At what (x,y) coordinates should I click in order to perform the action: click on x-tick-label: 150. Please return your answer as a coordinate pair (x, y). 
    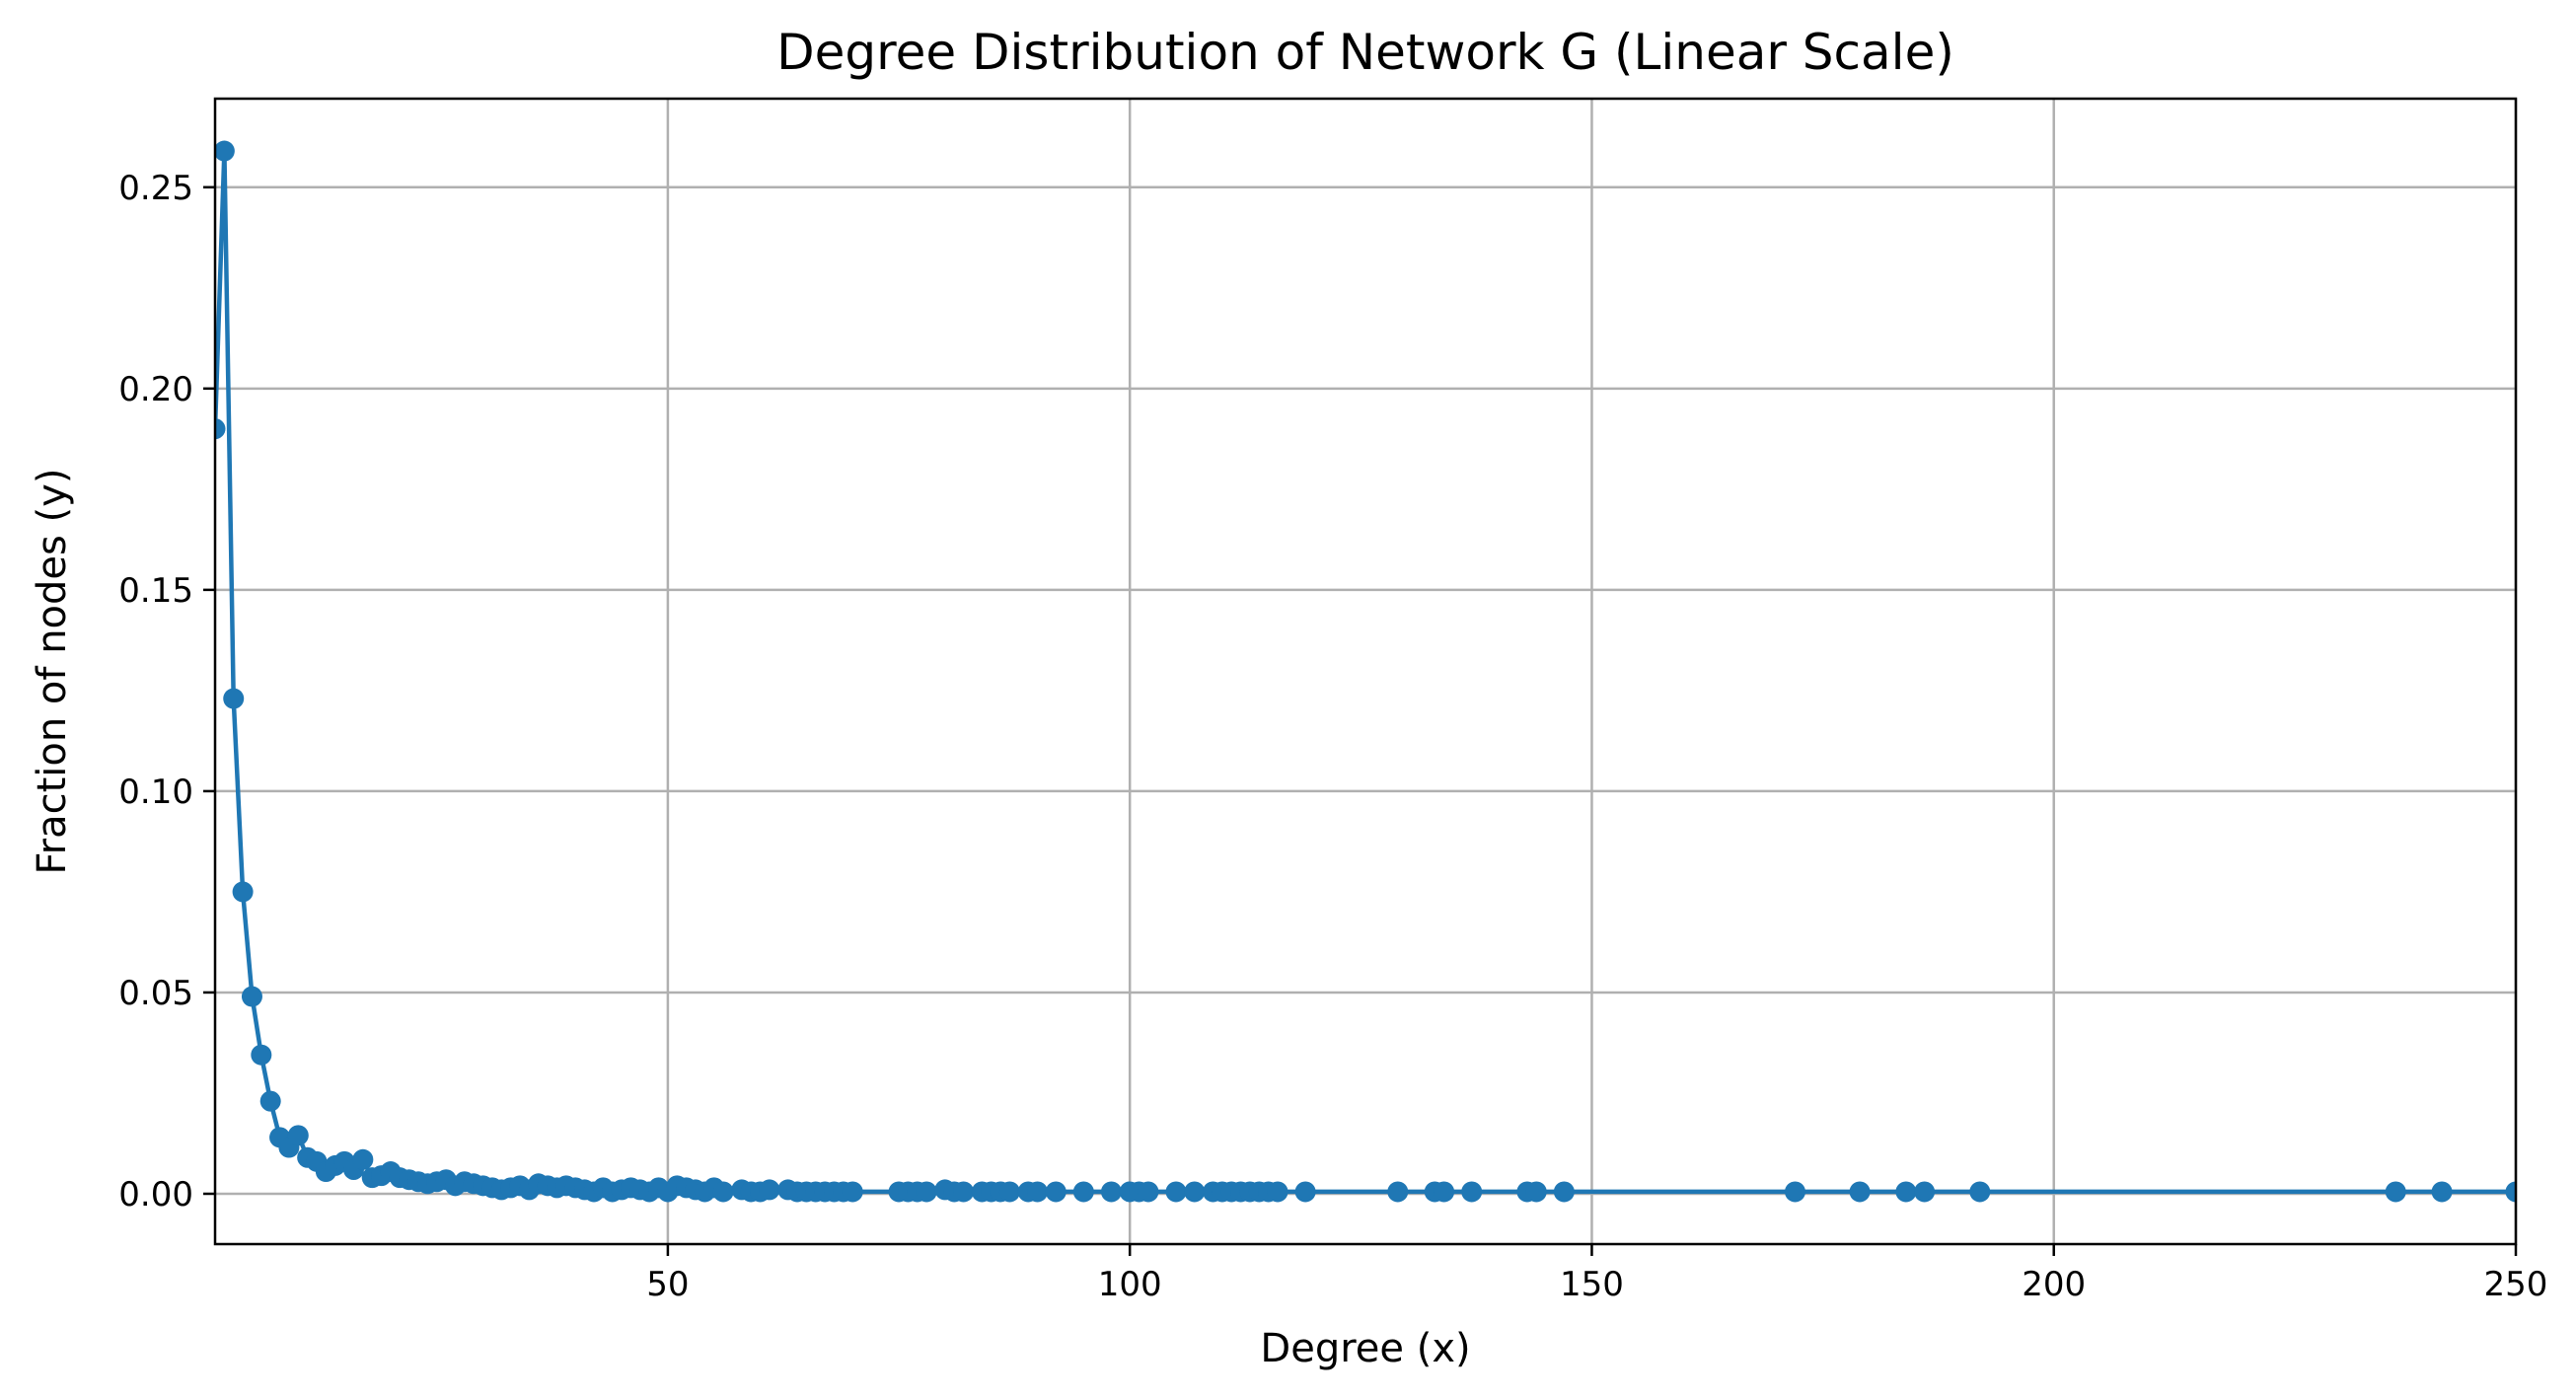
    Looking at the image, I should click on (1592, 1284).